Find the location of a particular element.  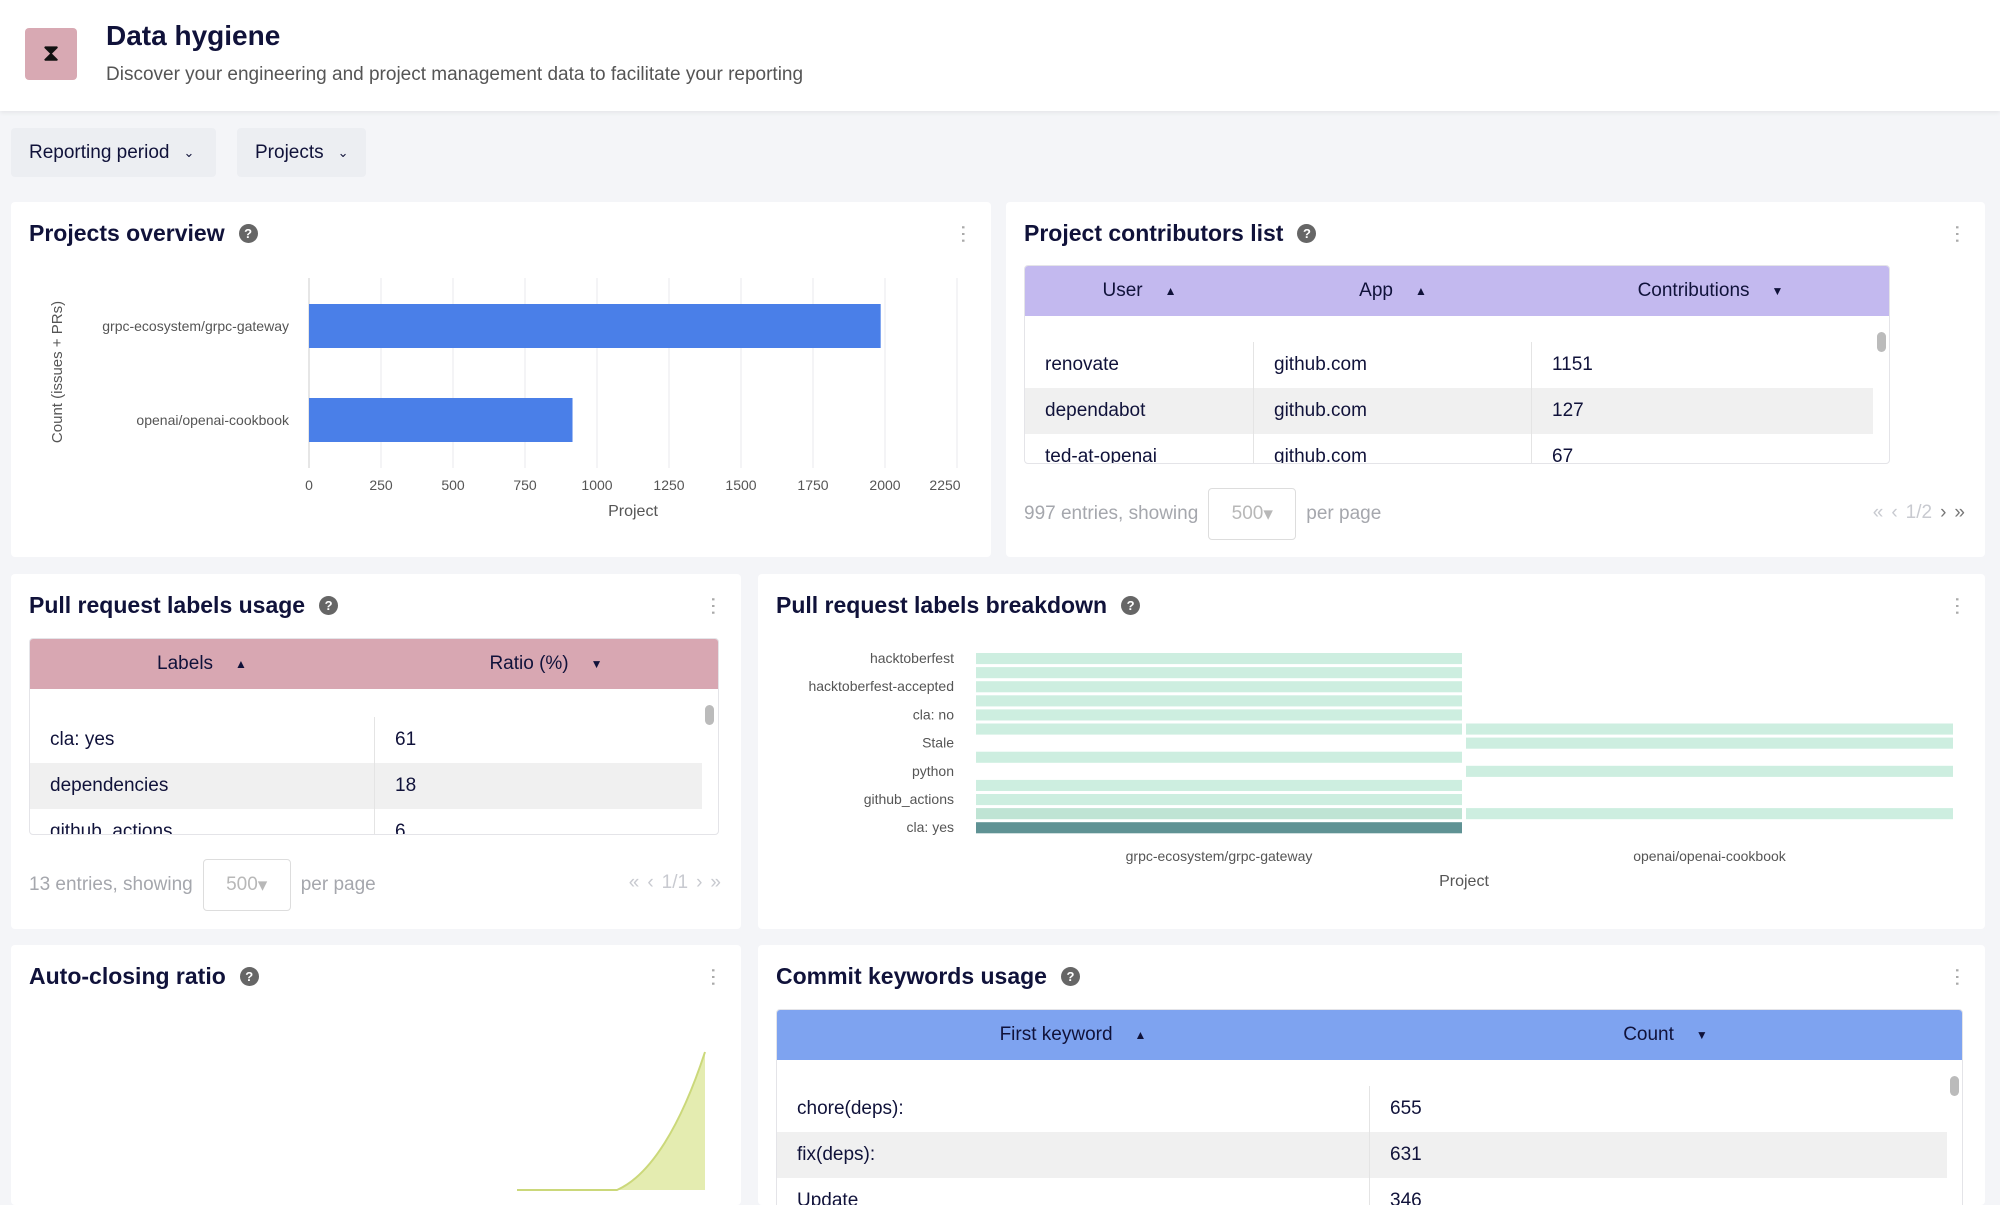

column-header-user: User ▲ is located at coordinates (1139, 291).